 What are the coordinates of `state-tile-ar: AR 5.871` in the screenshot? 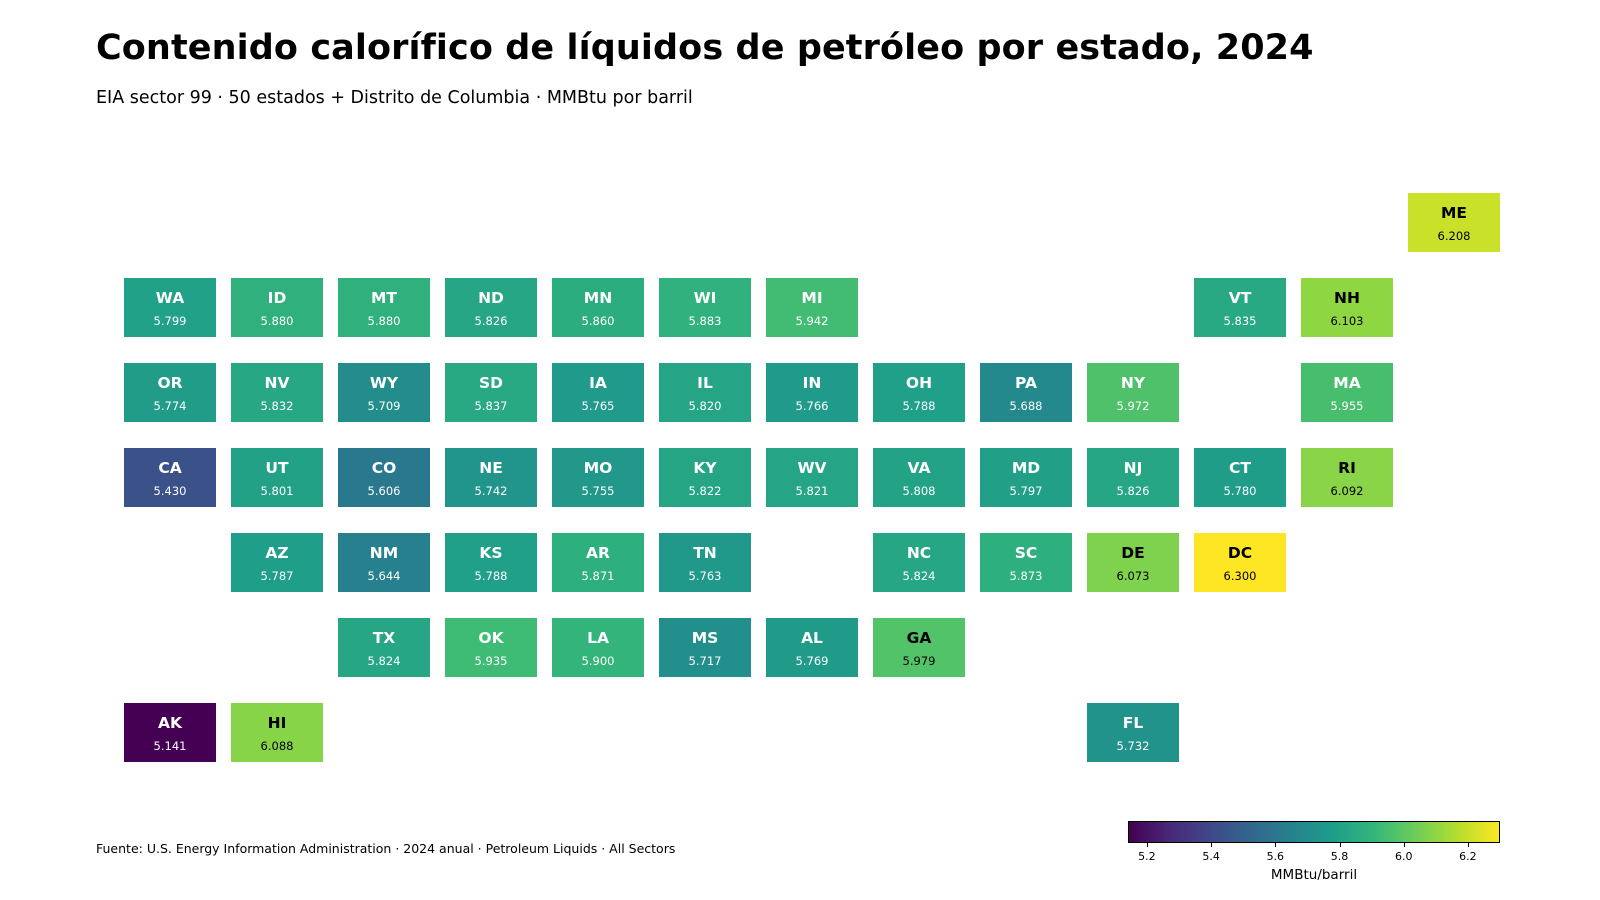 It's located at (598, 562).